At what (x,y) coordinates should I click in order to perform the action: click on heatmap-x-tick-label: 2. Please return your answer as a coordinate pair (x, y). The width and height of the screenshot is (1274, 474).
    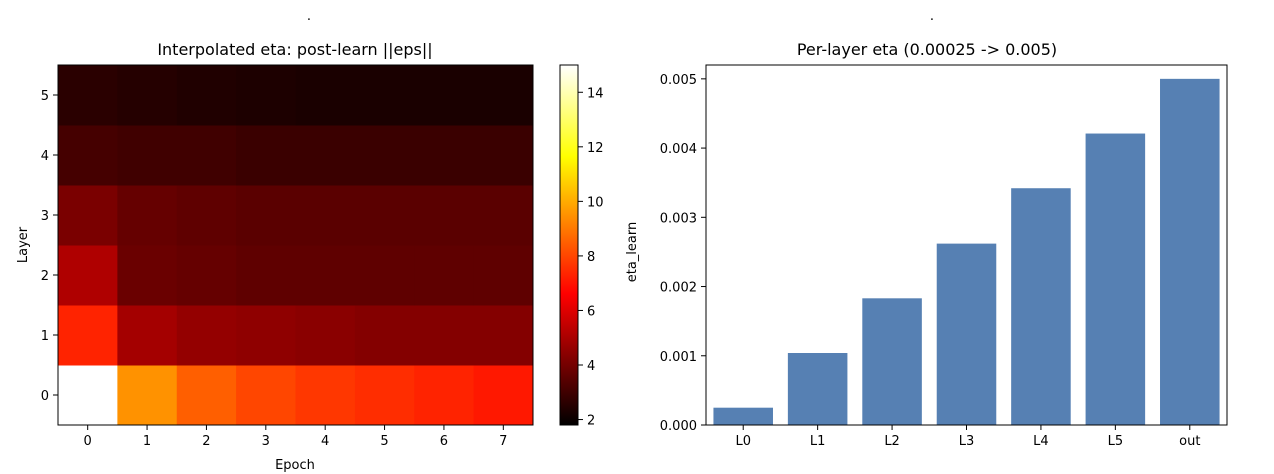
    Looking at the image, I should click on (206, 441).